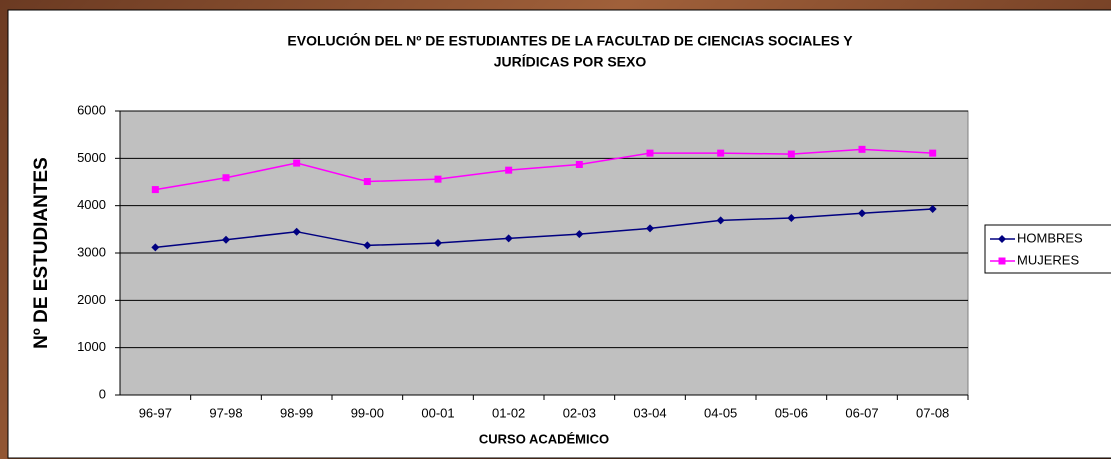  I want to click on y-tick-label: 2000, so click(91, 299).